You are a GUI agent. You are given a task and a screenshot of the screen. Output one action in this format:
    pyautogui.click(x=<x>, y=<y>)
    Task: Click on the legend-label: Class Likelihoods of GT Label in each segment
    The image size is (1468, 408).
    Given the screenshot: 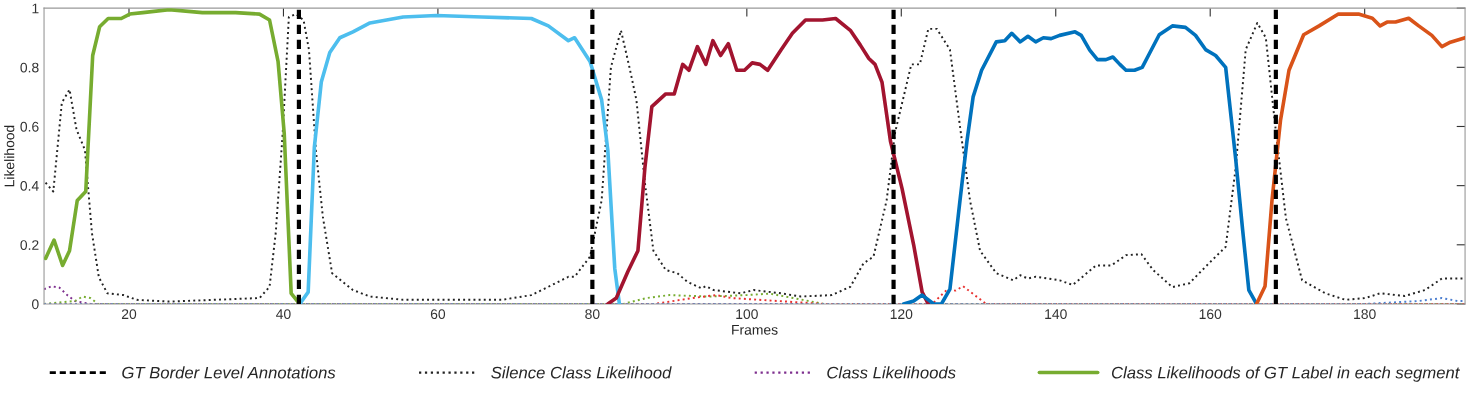 What is the action you would take?
    pyautogui.click(x=1285, y=374)
    